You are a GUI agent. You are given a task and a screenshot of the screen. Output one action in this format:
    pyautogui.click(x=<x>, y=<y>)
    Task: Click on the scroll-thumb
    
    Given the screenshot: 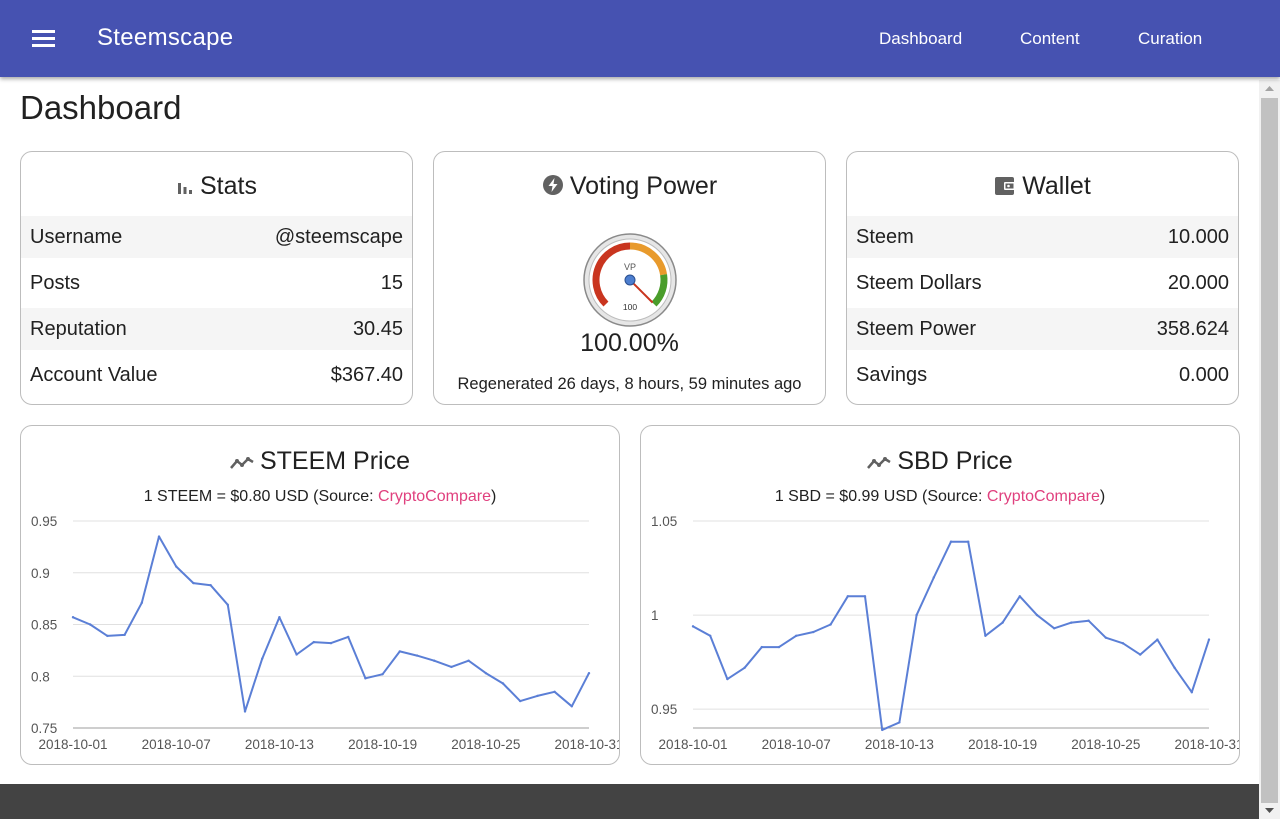 What is the action you would take?
    pyautogui.click(x=1269, y=450)
    